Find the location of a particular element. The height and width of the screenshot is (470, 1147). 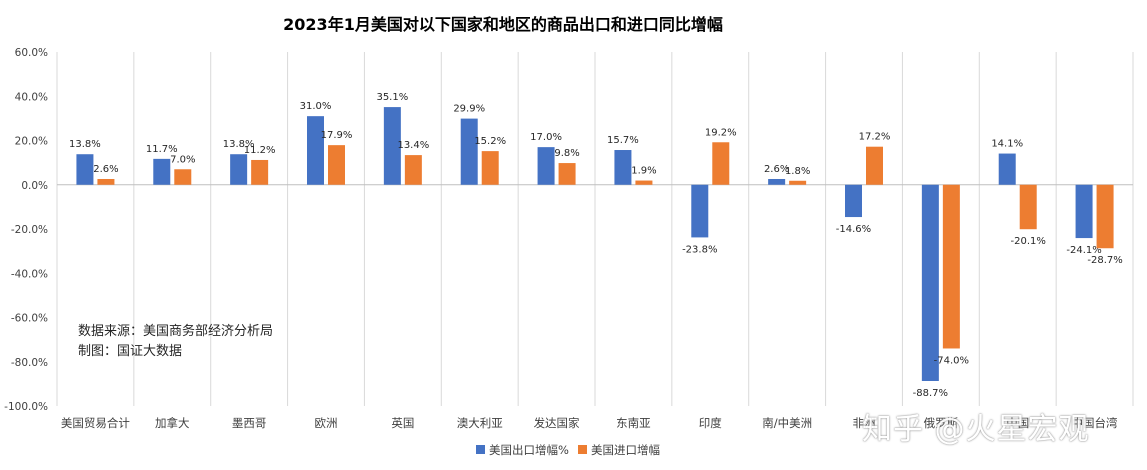

data-label: 17.9% is located at coordinates (337, 135).